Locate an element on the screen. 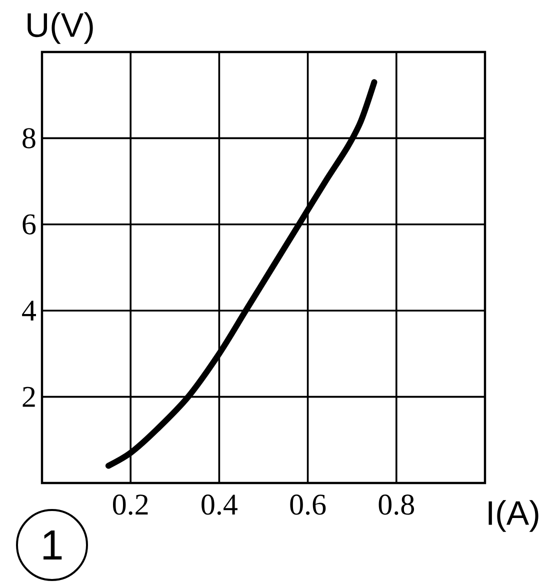  y-tick-label: 2 is located at coordinates (28, 396).